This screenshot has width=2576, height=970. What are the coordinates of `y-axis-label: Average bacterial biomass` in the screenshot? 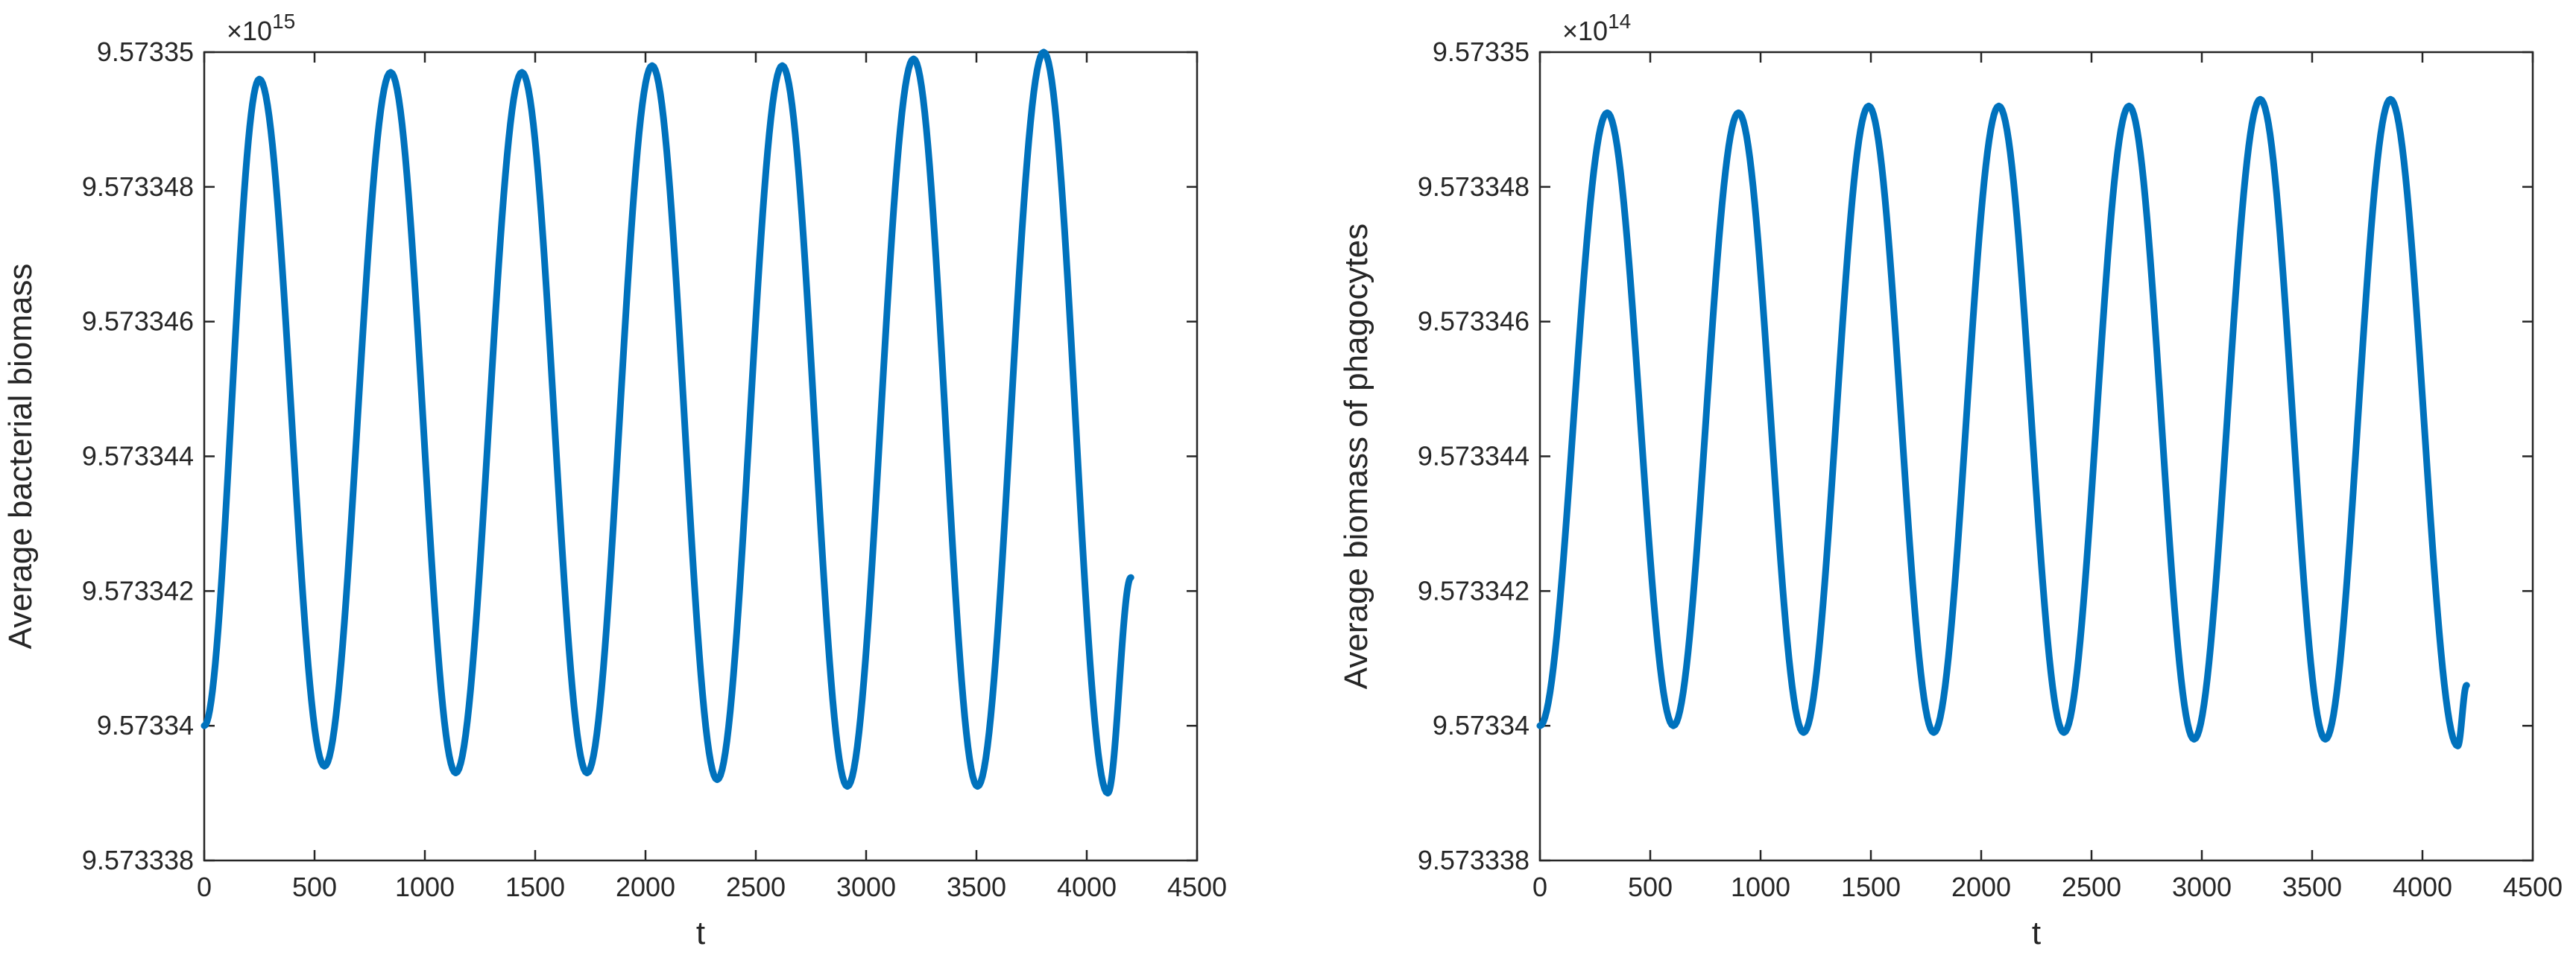 It's located at (20, 457).